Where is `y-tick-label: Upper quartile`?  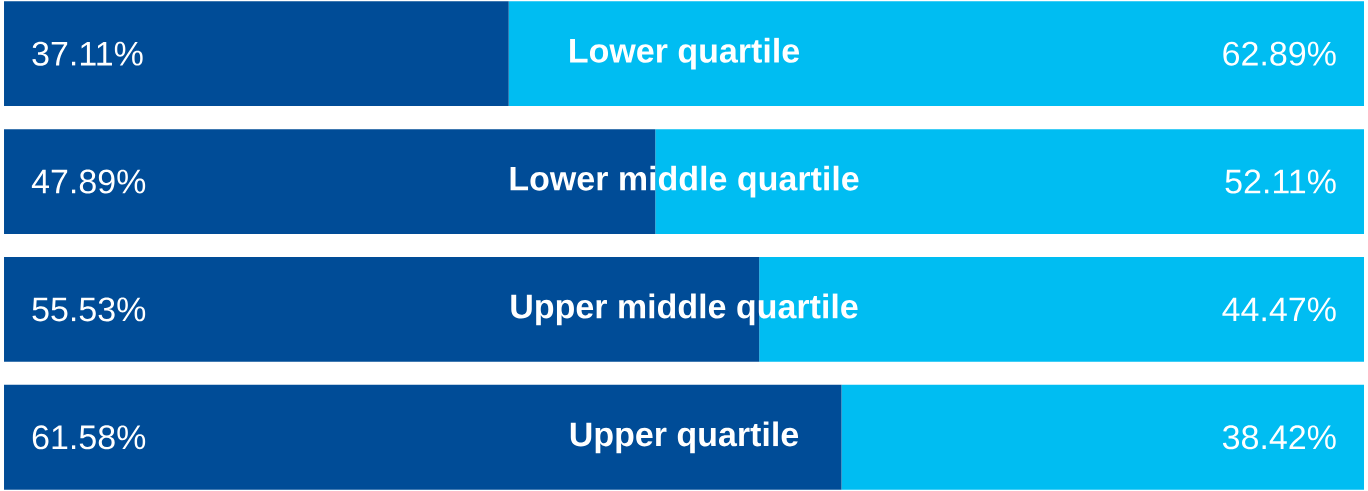
y-tick-label: Upper quartile is located at coordinates (684, 437).